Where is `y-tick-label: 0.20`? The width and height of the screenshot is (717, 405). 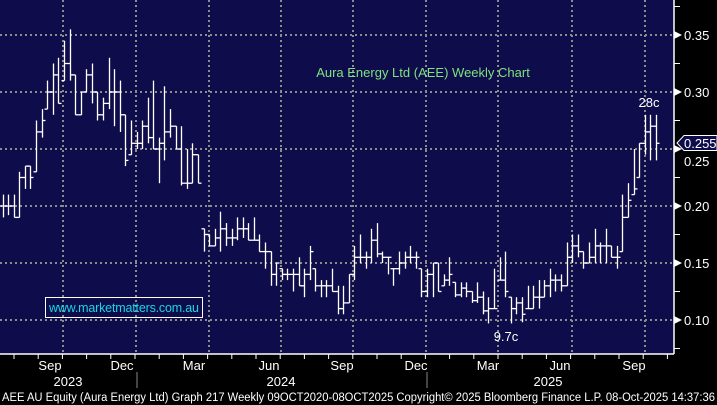
y-tick-label: 0.20 is located at coordinates (696, 206).